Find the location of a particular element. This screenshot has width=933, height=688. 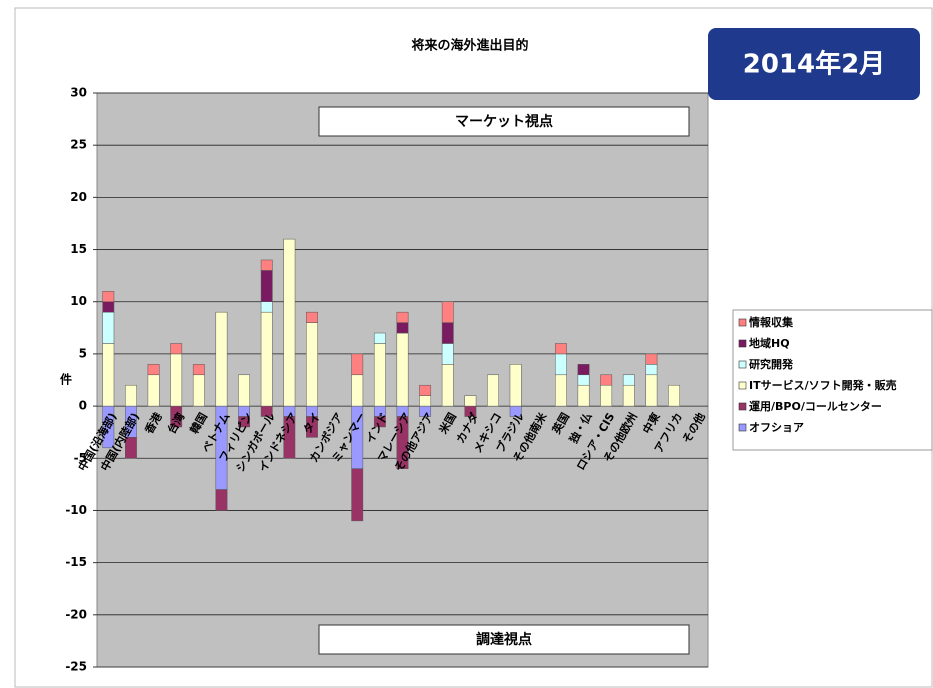

badge-text: 2014年2月 is located at coordinates (814, 64).